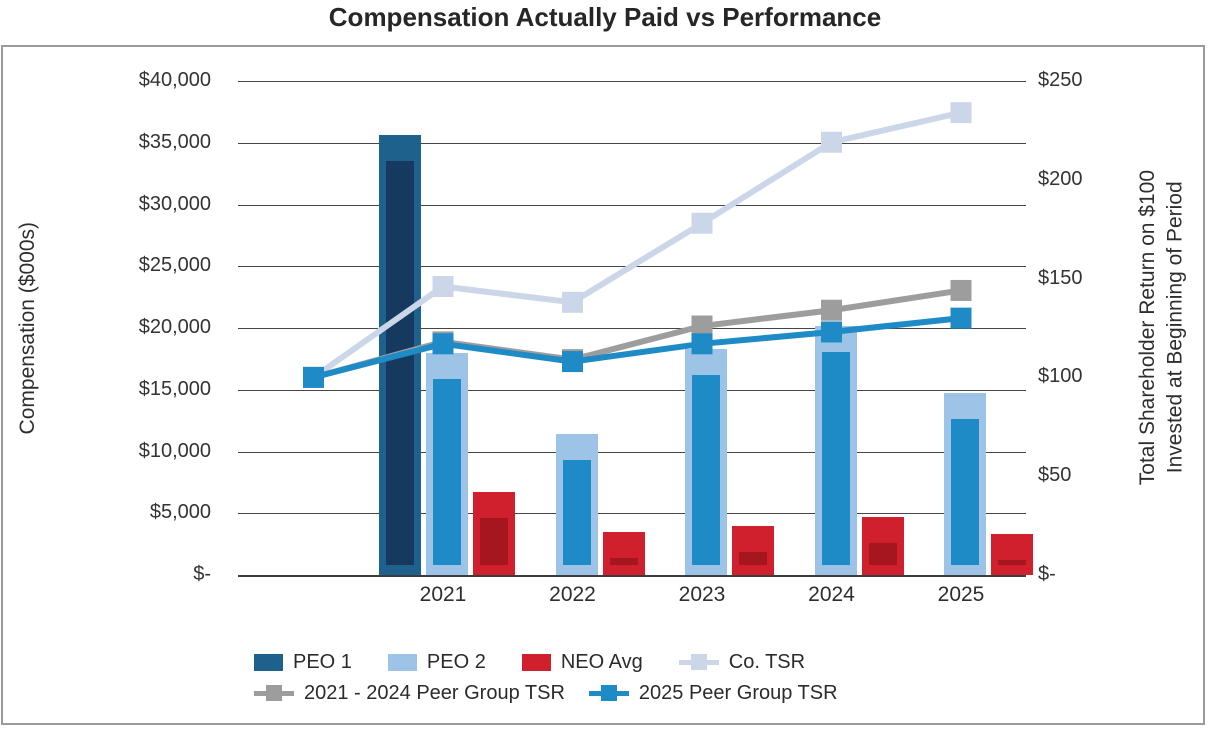 This screenshot has width=1210, height=729. I want to click on legend-label-co-tsr: Co. TSR, so click(767, 662).